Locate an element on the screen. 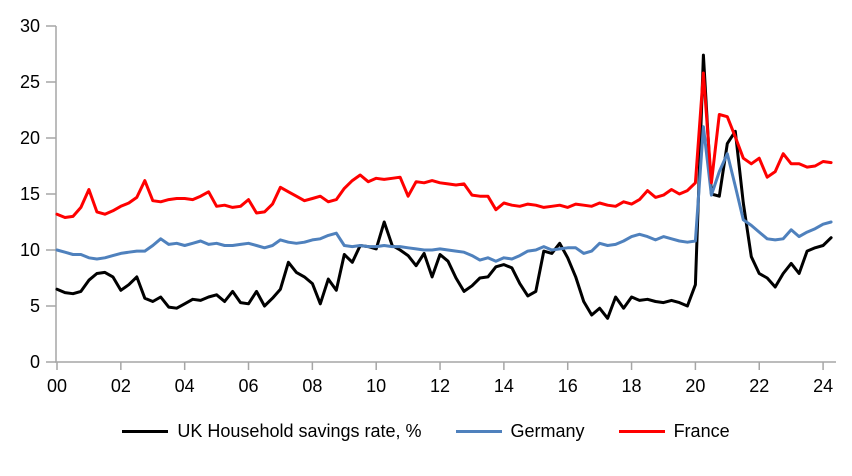 Image resolution: width=852 pixels, height=476 pixels. legend-item-uk: UK Household savings rate, % is located at coordinates (272, 431).